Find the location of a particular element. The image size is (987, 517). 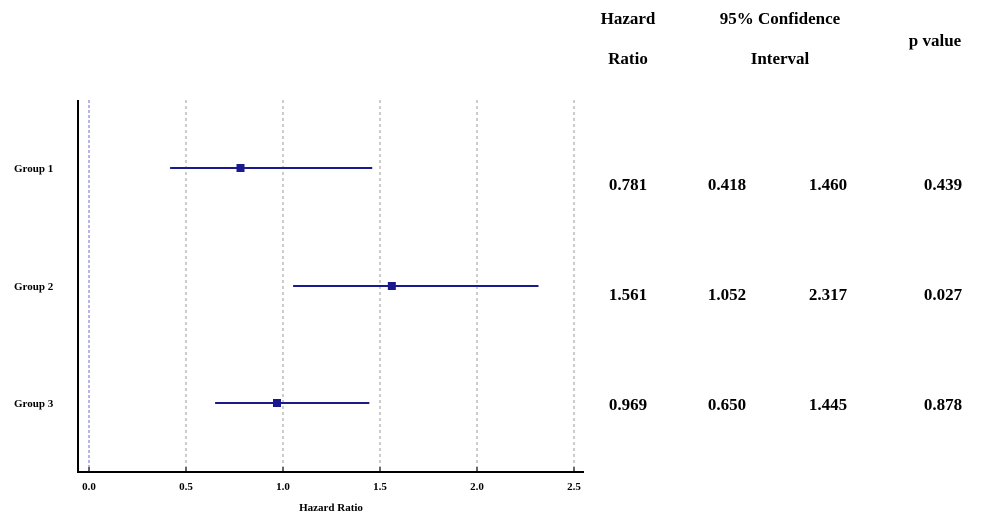

forest-row: Group 2 is located at coordinates (276, 287).